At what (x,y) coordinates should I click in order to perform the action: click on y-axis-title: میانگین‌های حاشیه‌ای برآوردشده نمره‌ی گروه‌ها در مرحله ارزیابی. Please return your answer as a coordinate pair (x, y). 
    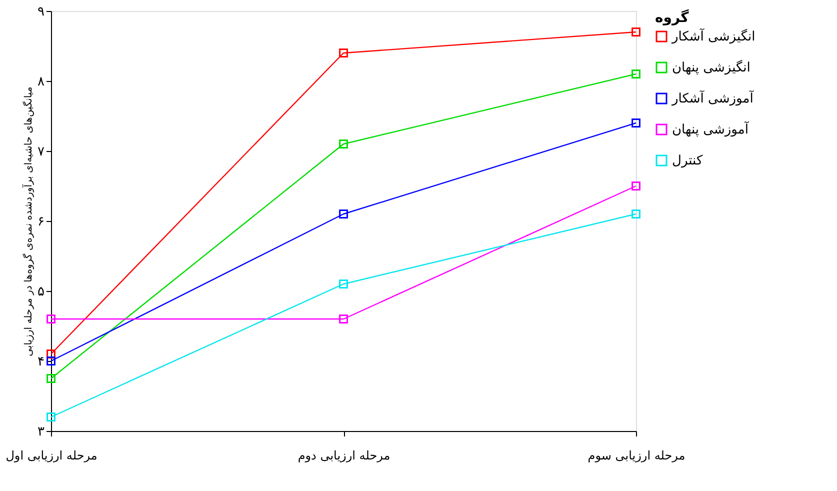
    Looking at the image, I should click on (28, 221).